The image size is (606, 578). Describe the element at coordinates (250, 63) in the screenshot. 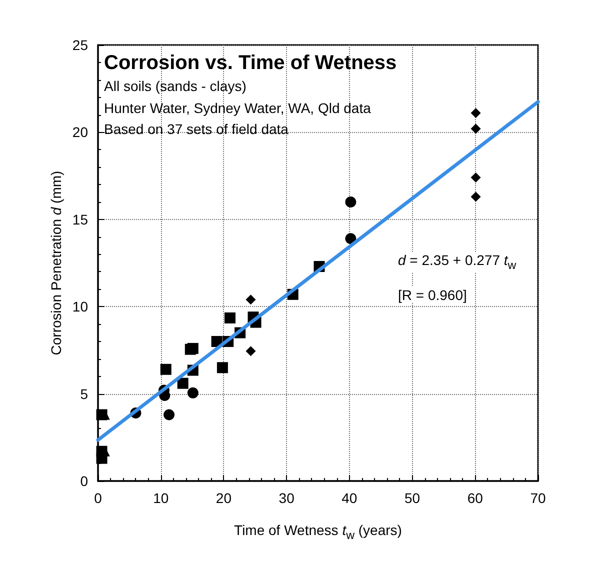

I see `chart-title: Corrosion vs. Time of Wetness` at that location.